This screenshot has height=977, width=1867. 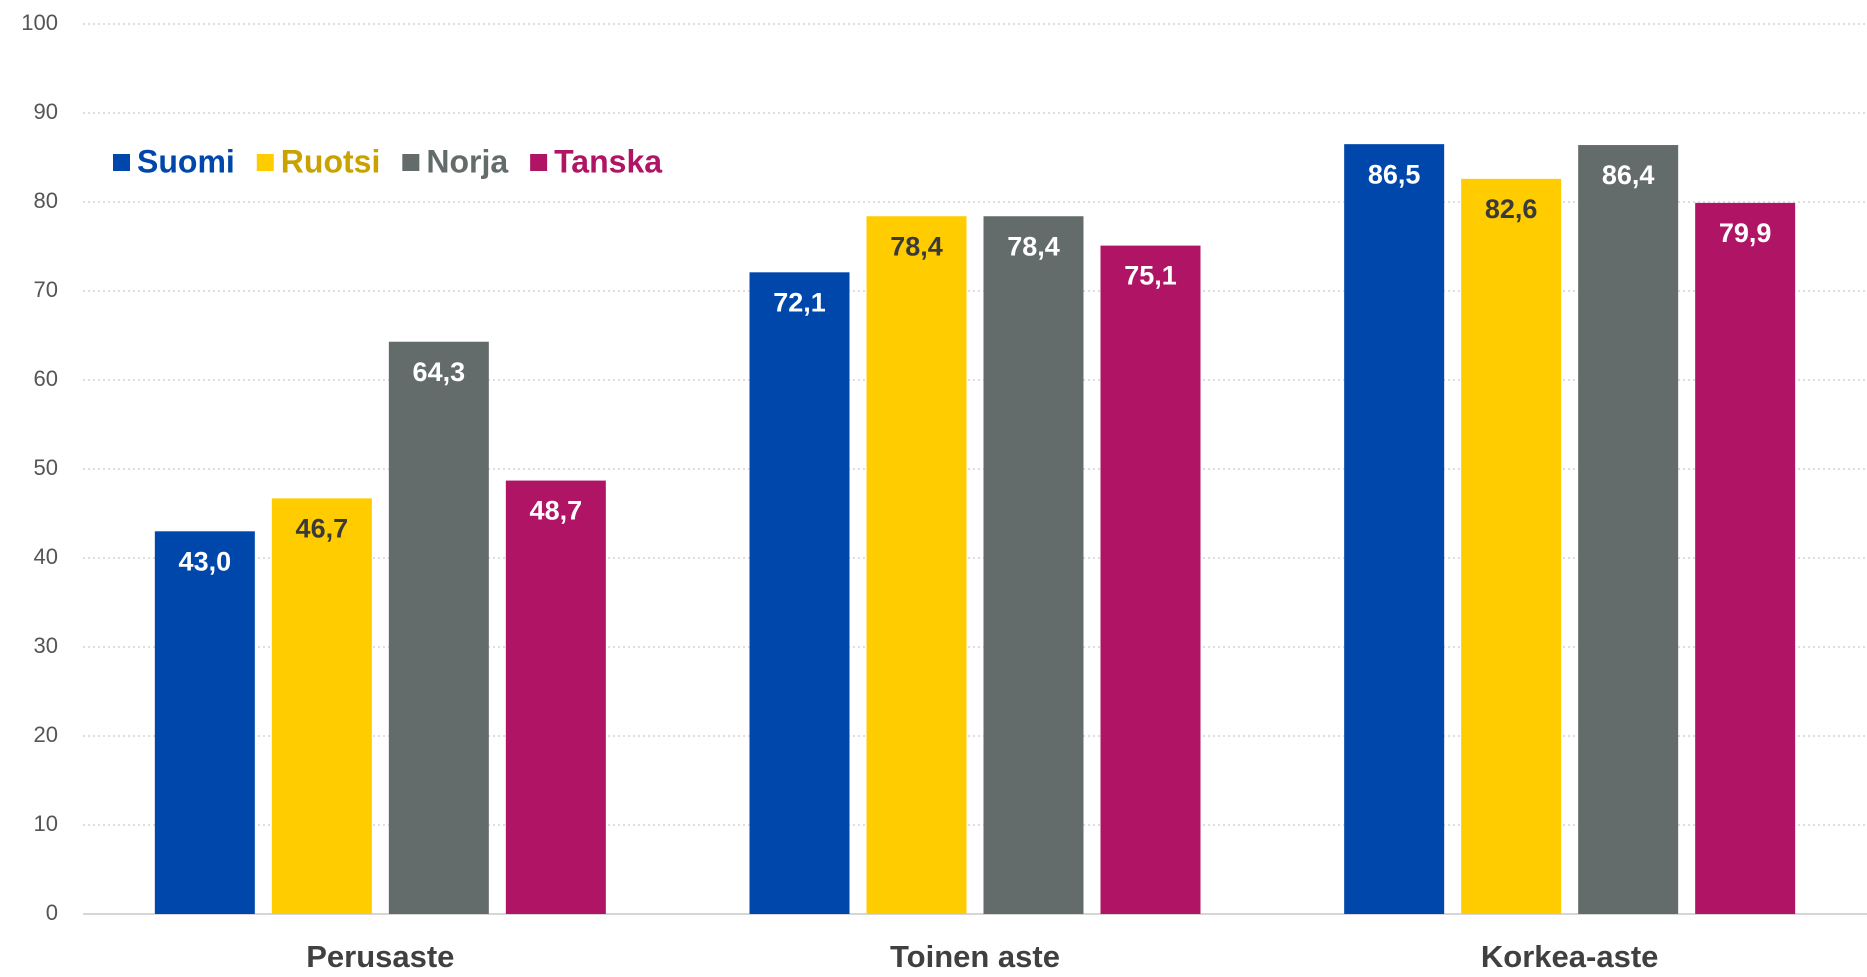 I want to click on value-label: 72,1, so click(x=799, y=302).